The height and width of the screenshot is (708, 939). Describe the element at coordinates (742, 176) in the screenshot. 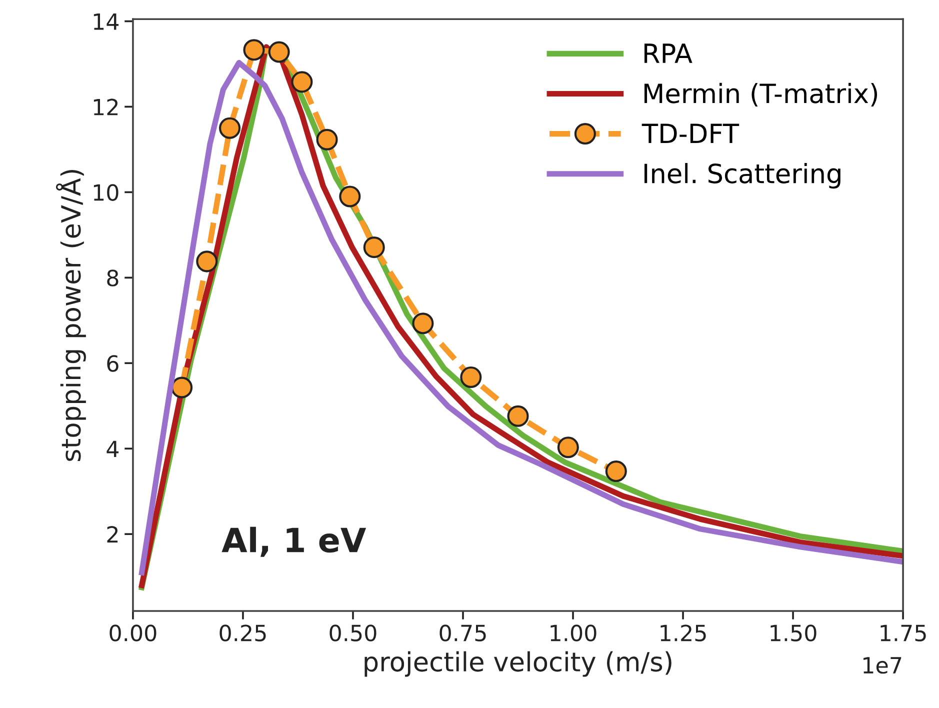

I see `legend-label: Inel. Scattering` at that location.